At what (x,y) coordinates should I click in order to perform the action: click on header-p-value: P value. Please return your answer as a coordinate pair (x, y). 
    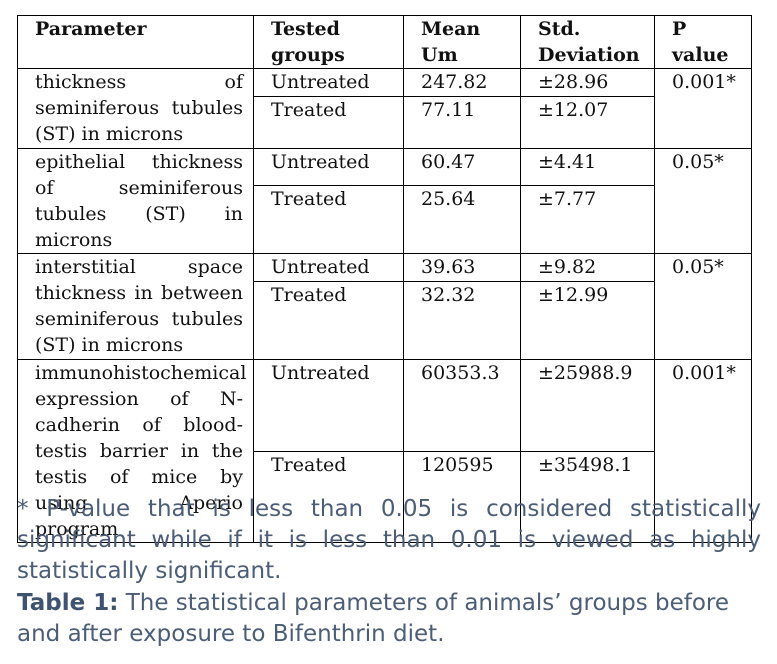
    Looking at the image, I should click on (703, 42).